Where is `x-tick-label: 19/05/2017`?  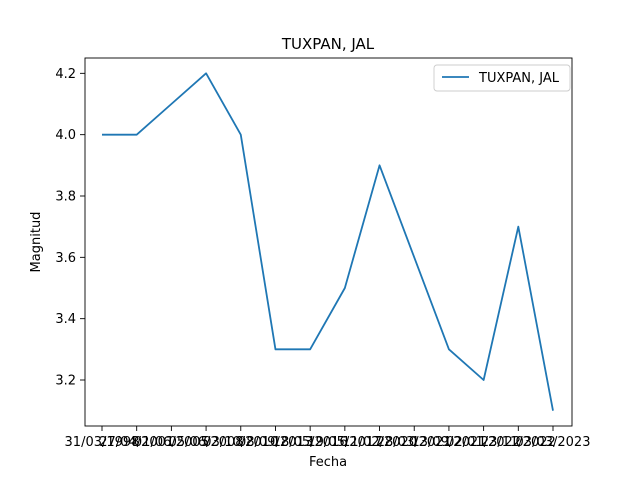 x-tick-label: 19/05/2017 is located at coordinates (344, 442).